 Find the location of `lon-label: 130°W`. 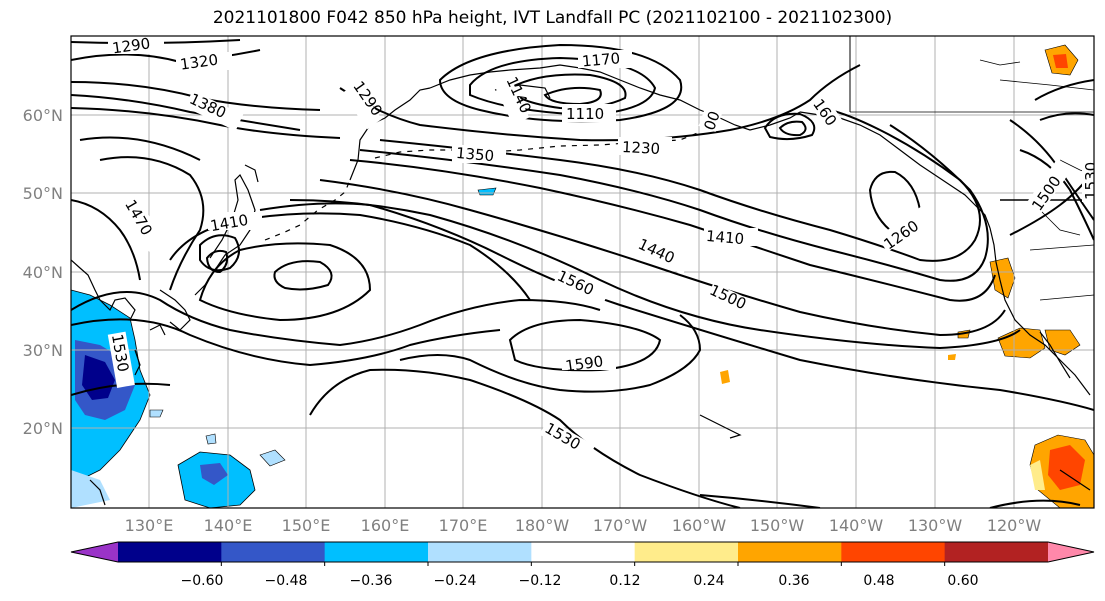

lon-label: 130°W is located at coordinates (935, 525).